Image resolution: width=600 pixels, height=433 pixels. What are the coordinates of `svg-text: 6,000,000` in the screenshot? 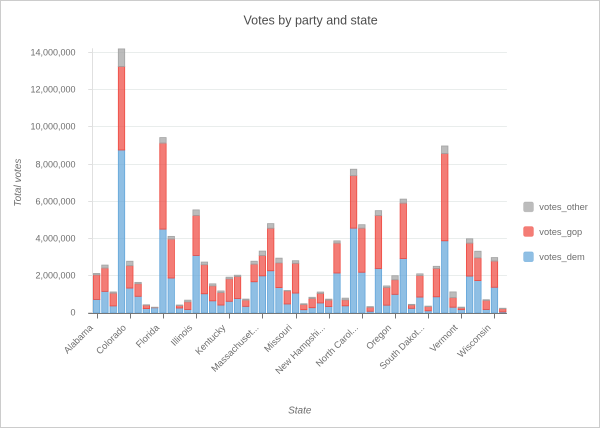 It's located at (55, 202).